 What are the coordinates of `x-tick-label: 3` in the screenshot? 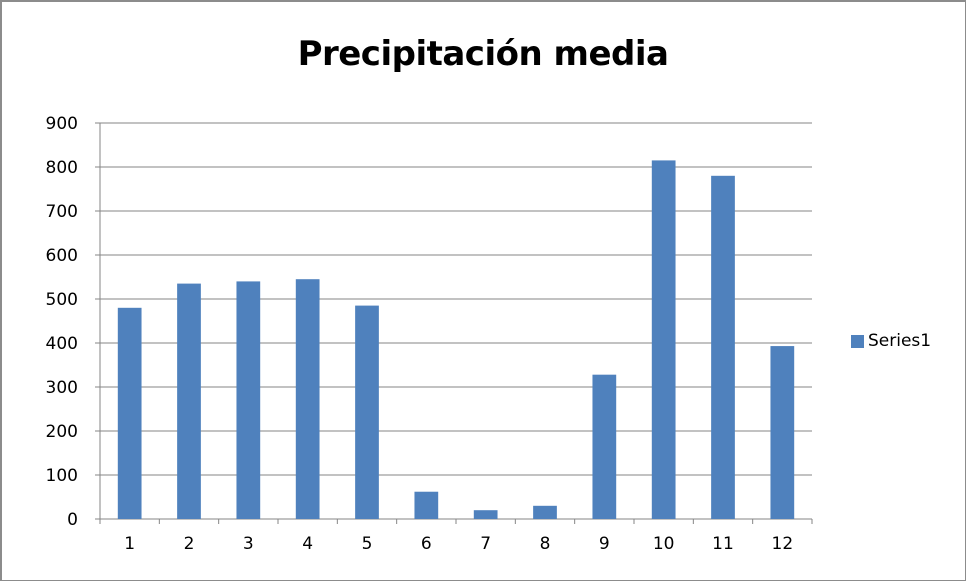 It's located at (248, 544).